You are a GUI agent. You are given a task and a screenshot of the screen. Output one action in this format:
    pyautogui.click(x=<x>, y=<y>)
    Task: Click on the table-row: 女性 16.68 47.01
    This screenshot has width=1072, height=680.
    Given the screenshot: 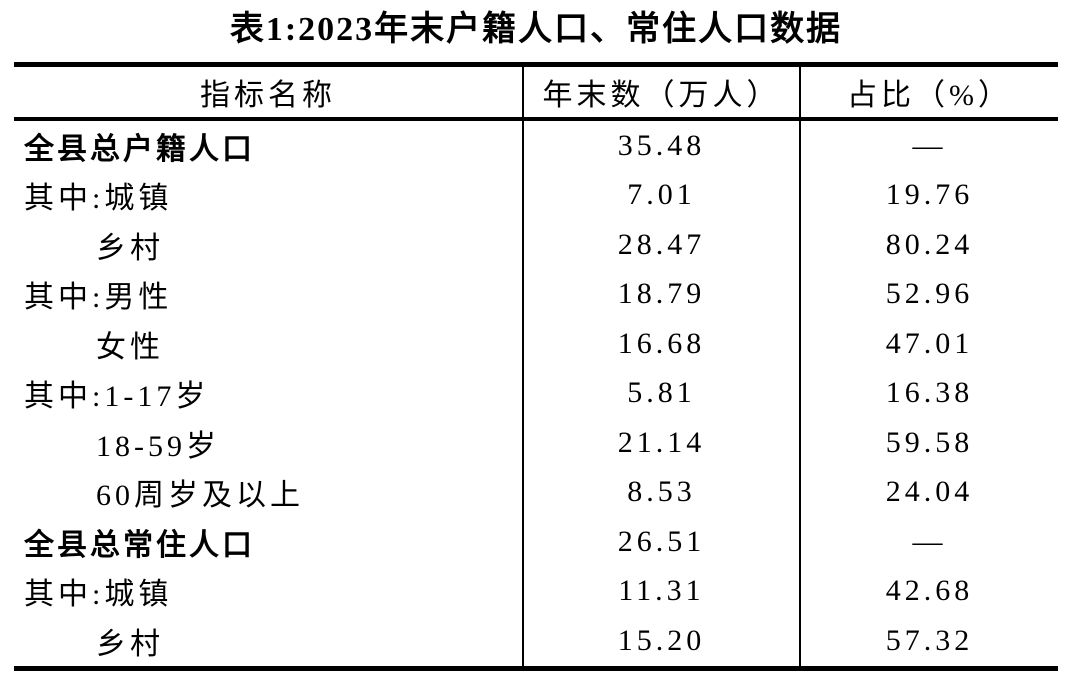 What is the action you would take?
    pyautogui.click(x=536, y=344)
    